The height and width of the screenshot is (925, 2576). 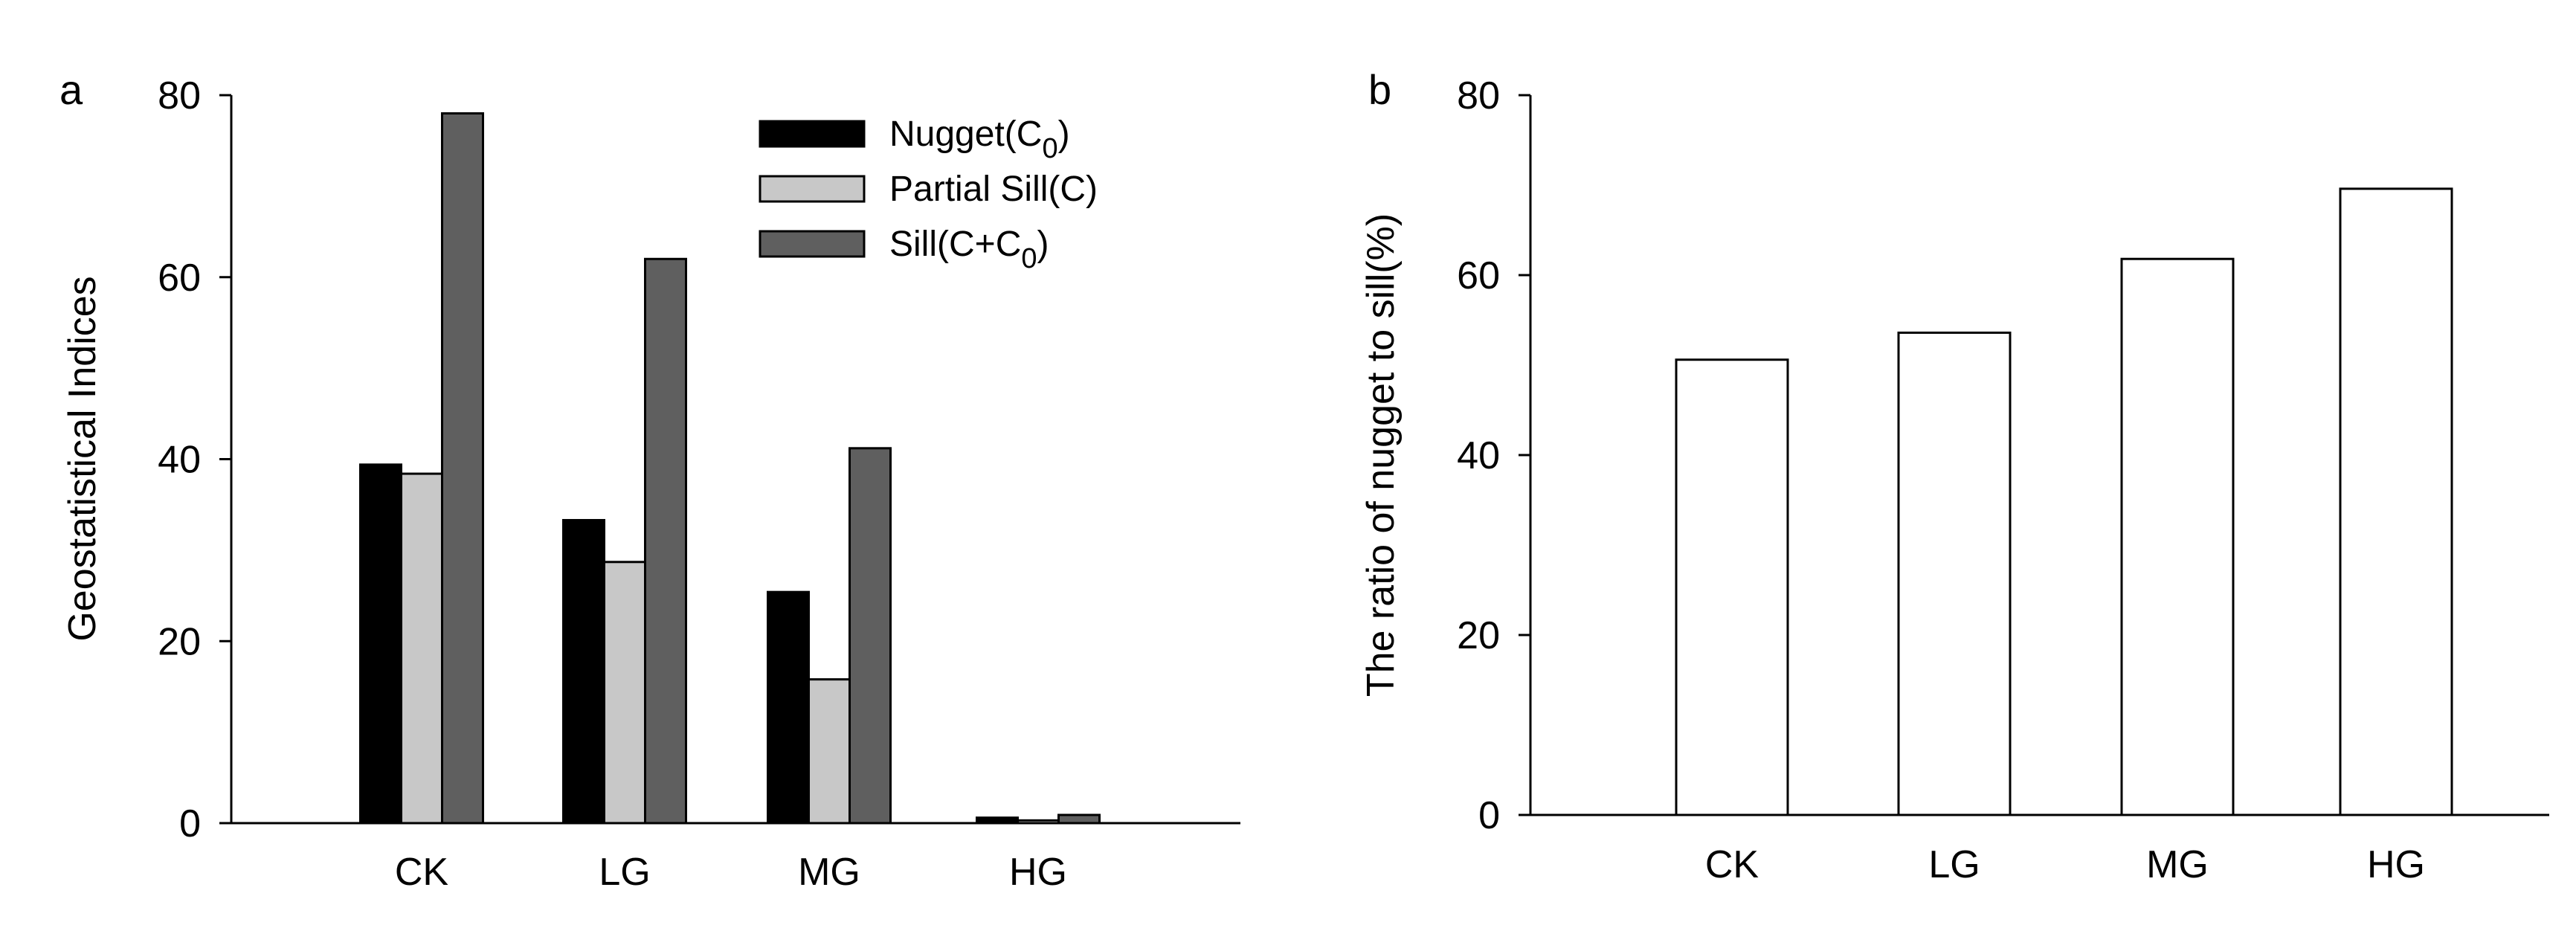 What do you see at coordinates (422, 872) in the screenshot?
I see `panel-a-x-label-ck: CK` at bounding box center [422, 872].